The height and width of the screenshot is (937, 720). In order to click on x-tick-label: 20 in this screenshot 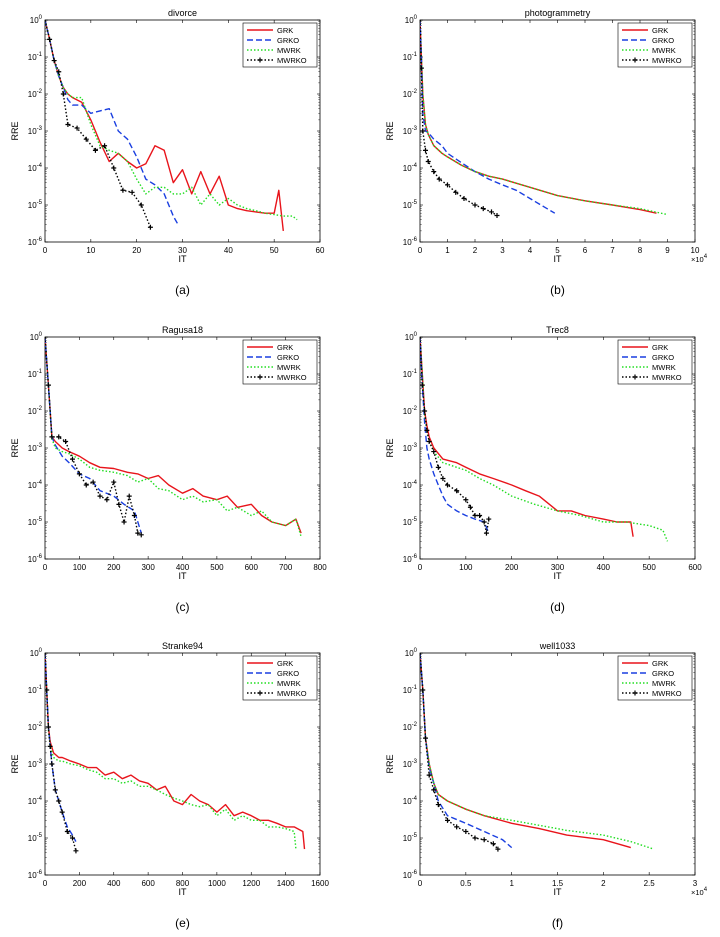, I will do `click(136, 250)`.